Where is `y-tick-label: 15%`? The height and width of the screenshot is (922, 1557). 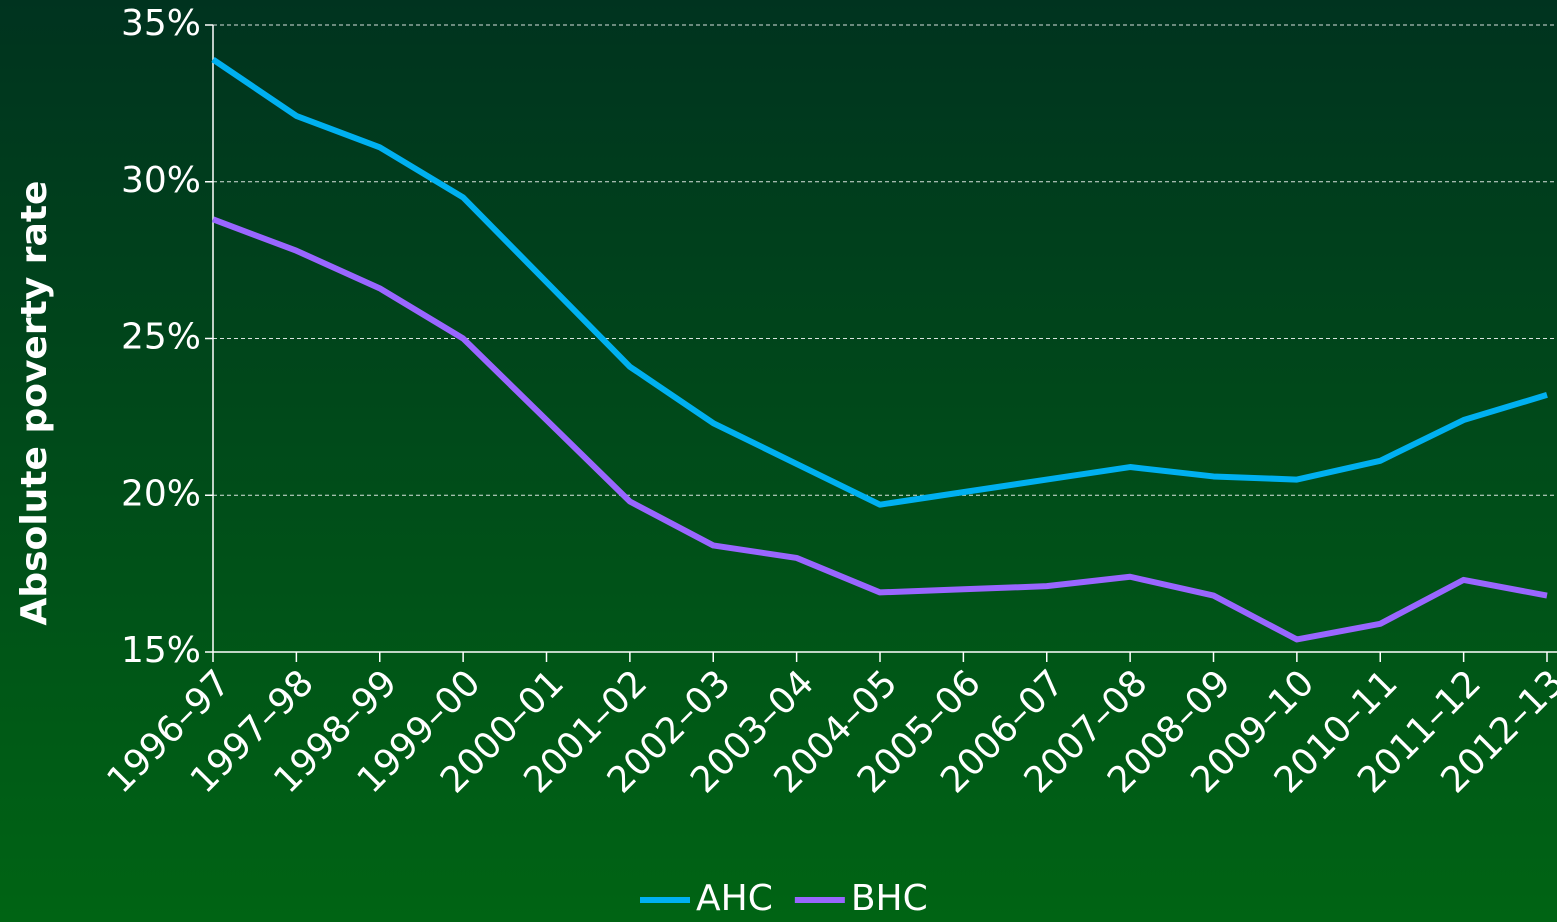
y-tick-label: 15% is located at coordinates (161, 650).